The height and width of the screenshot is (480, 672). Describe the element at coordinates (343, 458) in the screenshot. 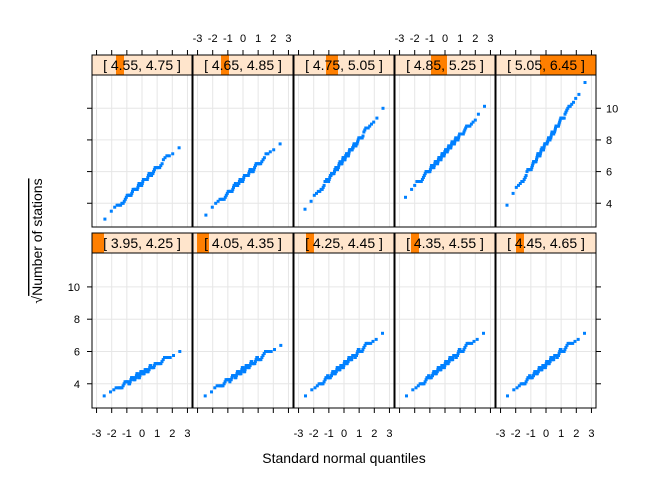

I see `x-axis-label: Standard normal quantiles` at that location.